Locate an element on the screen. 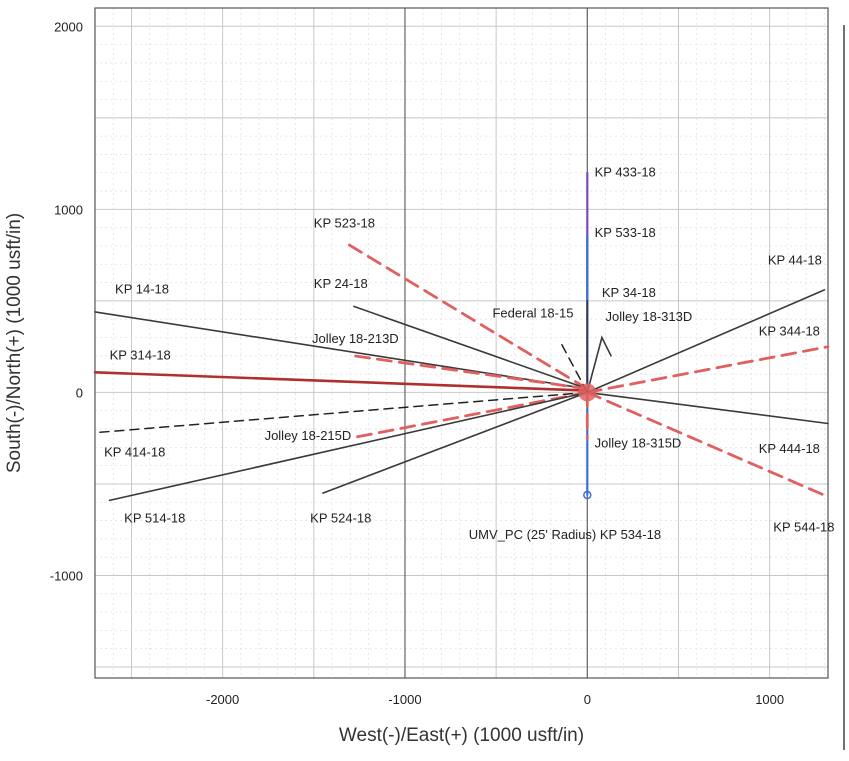 The width and height of the screenshot is (849, 761). well-label: KP 14-18 is located at coordinates (142, 289).